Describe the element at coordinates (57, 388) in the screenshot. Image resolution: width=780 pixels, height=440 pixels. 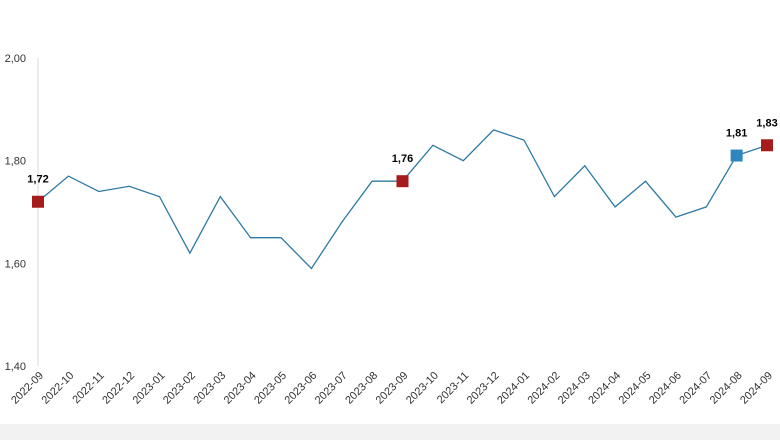
I see `x-tick-label: 2022-10` at that location.